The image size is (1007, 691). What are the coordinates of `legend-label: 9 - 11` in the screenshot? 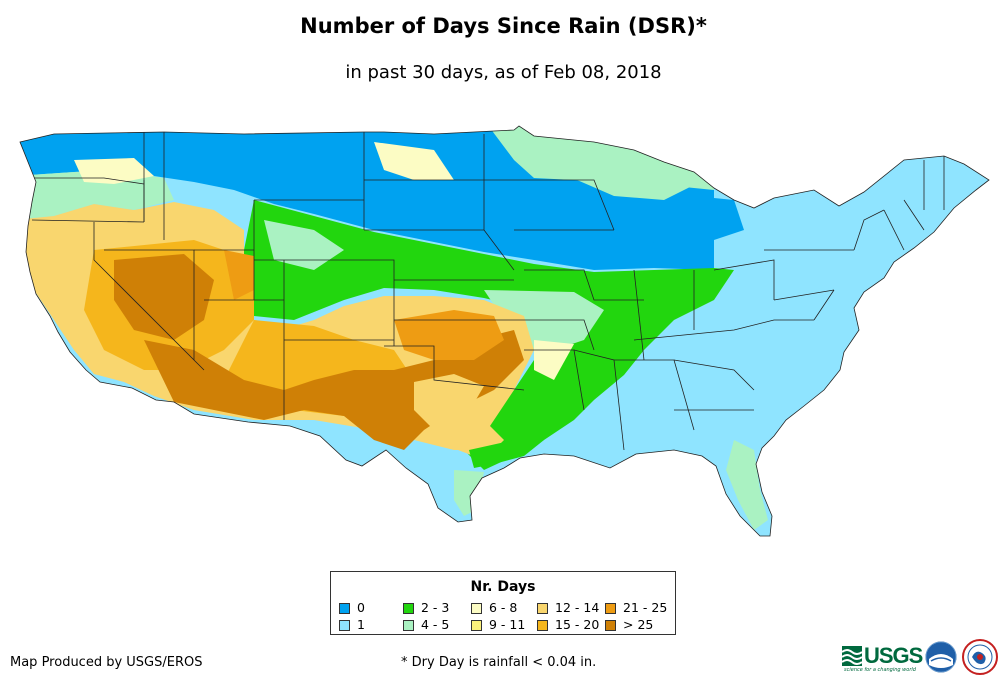 It's located at (507, 624).